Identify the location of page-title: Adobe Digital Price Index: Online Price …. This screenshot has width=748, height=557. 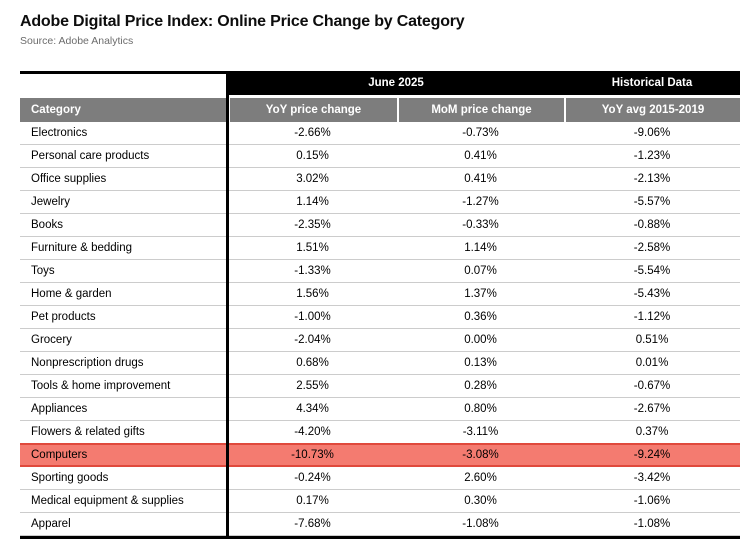
(242, 21).